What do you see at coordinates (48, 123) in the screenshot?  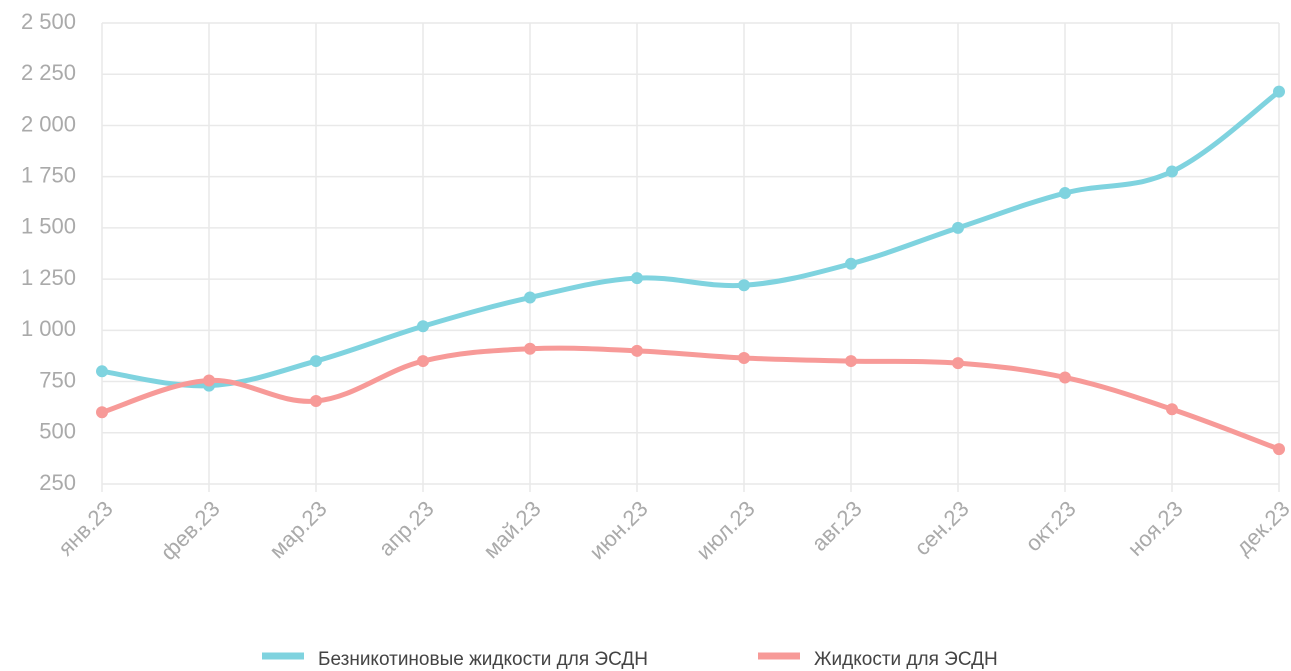 I see `y-tick-label: 2 000` at bounding box center [48, 123].